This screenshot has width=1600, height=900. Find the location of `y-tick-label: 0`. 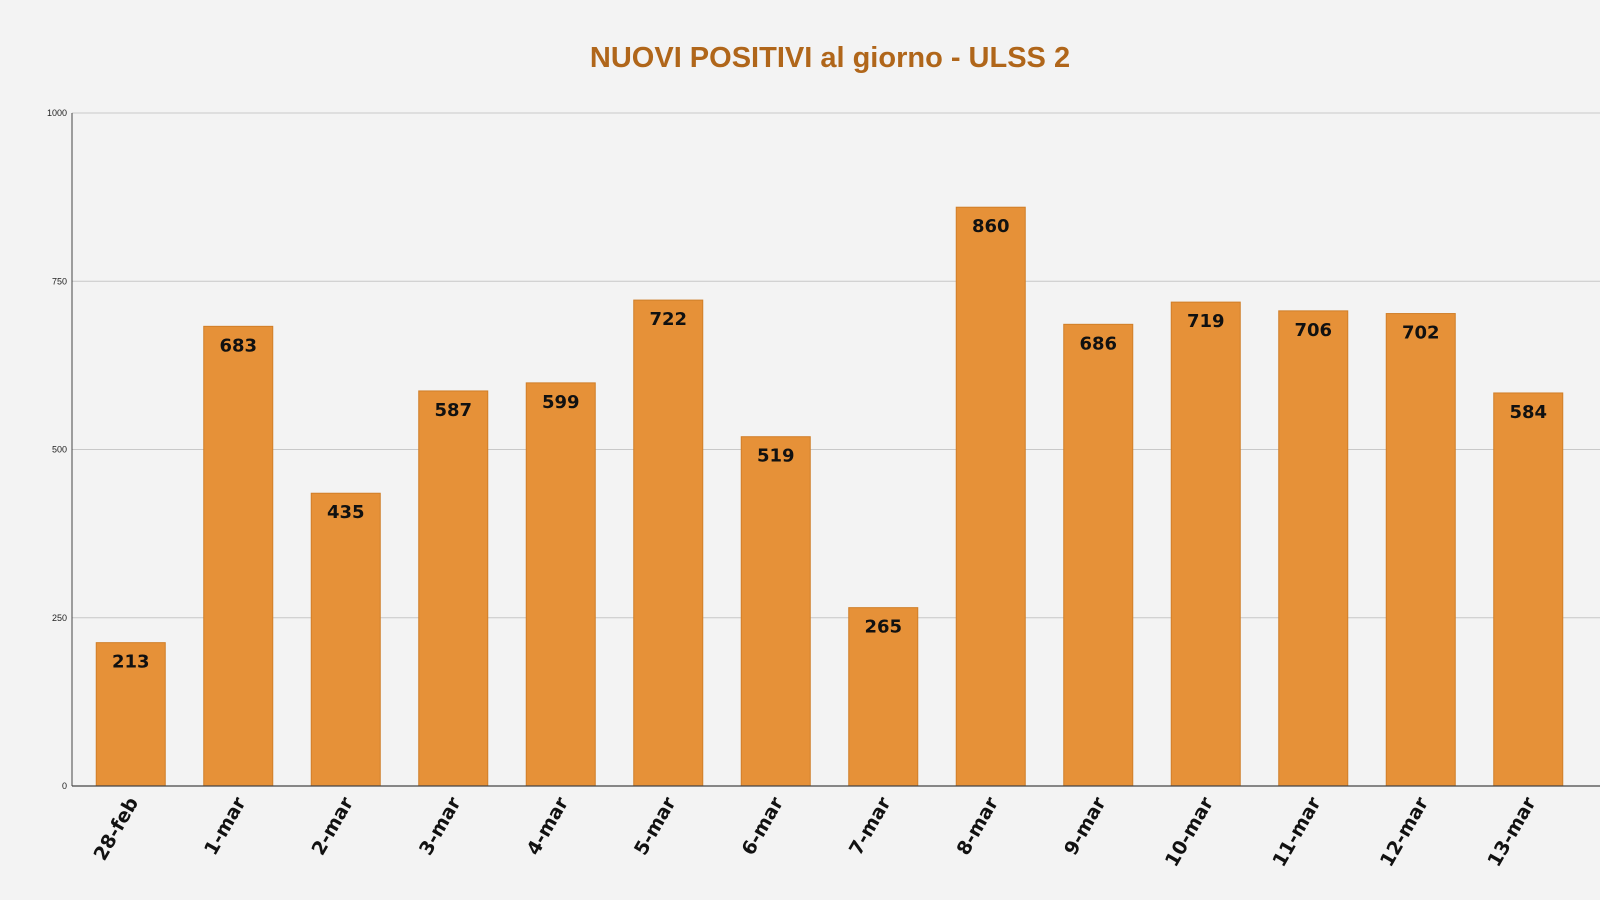

y-tick-label: 0 is located at coordinates (64, 786).